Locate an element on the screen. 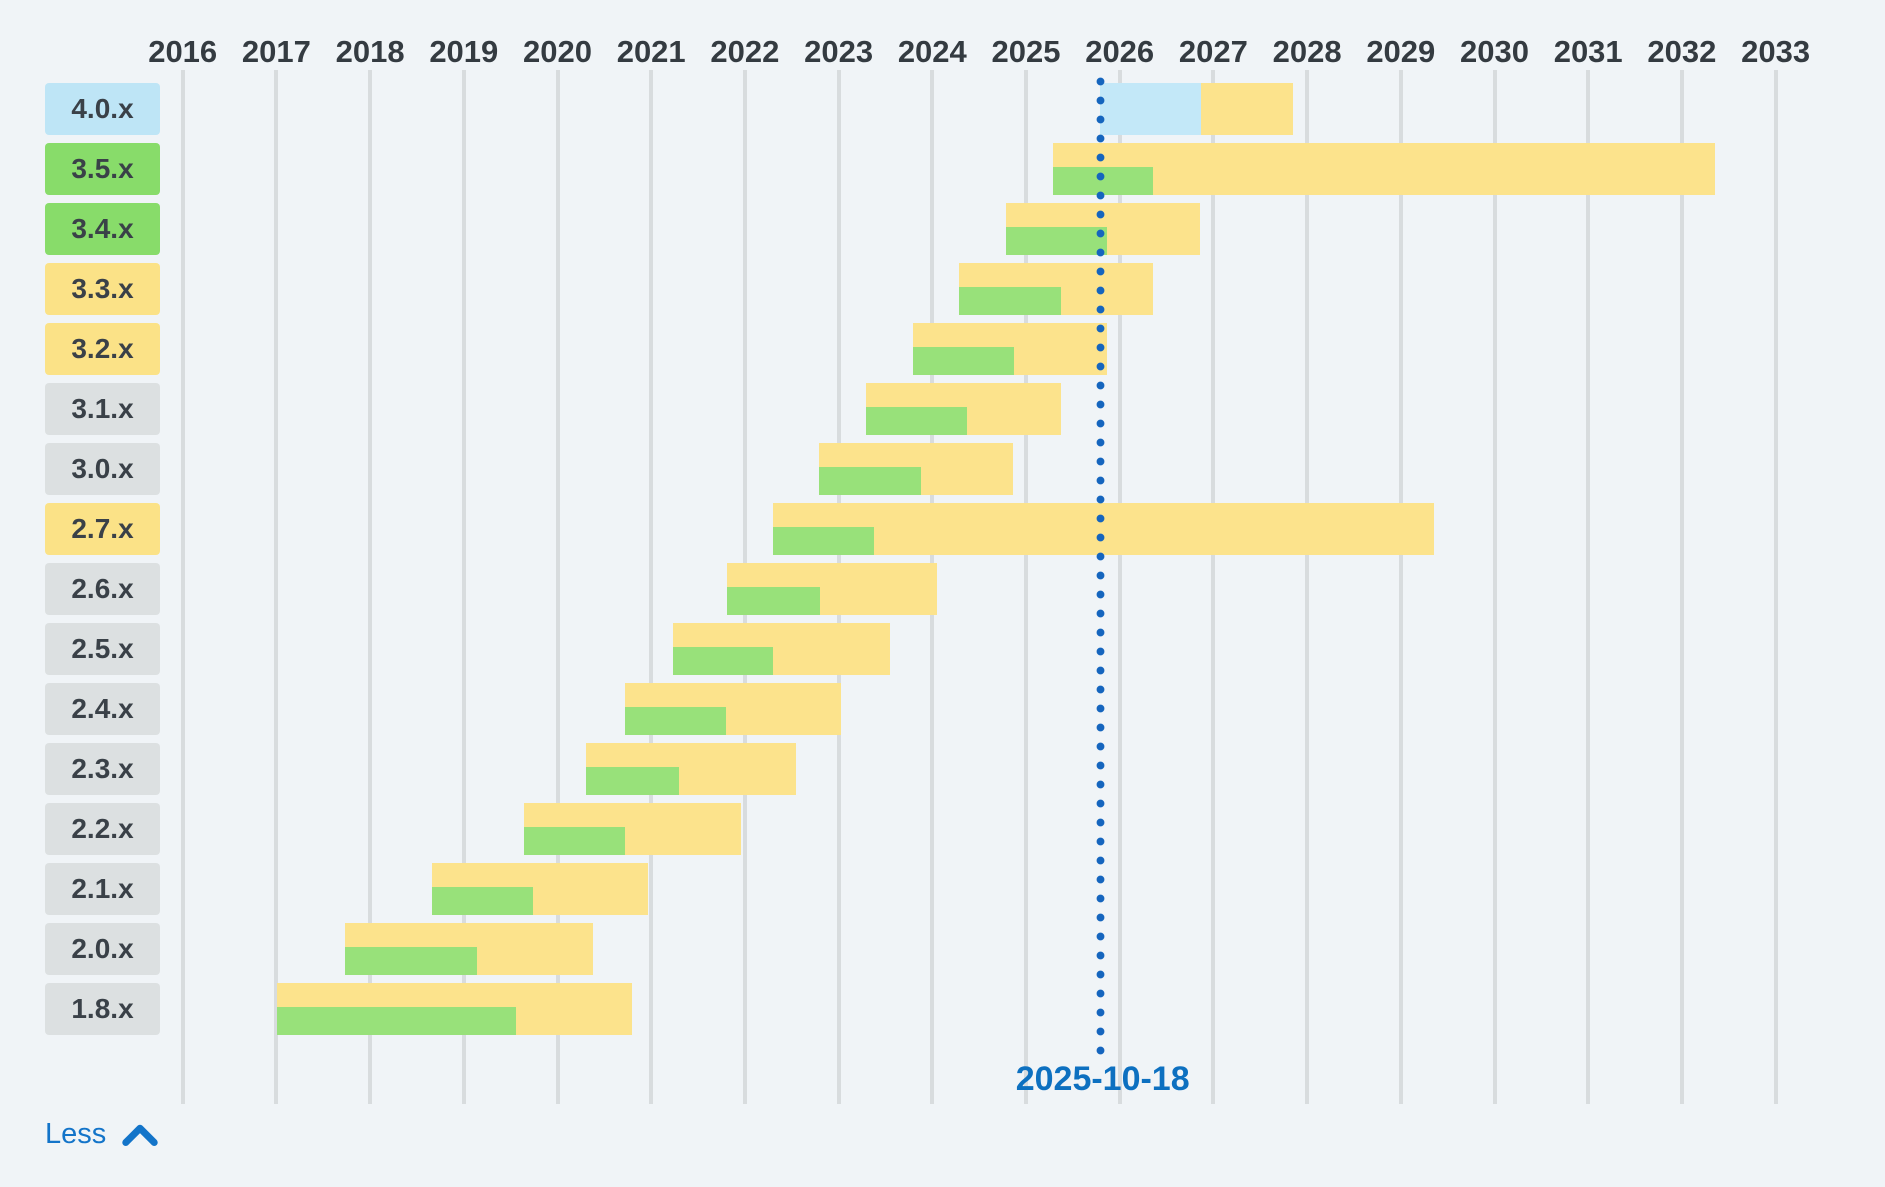 The height and width of the screenshot is (1187, 1885). year-label-2032: 2032 is located at coordinates (1682, 51).